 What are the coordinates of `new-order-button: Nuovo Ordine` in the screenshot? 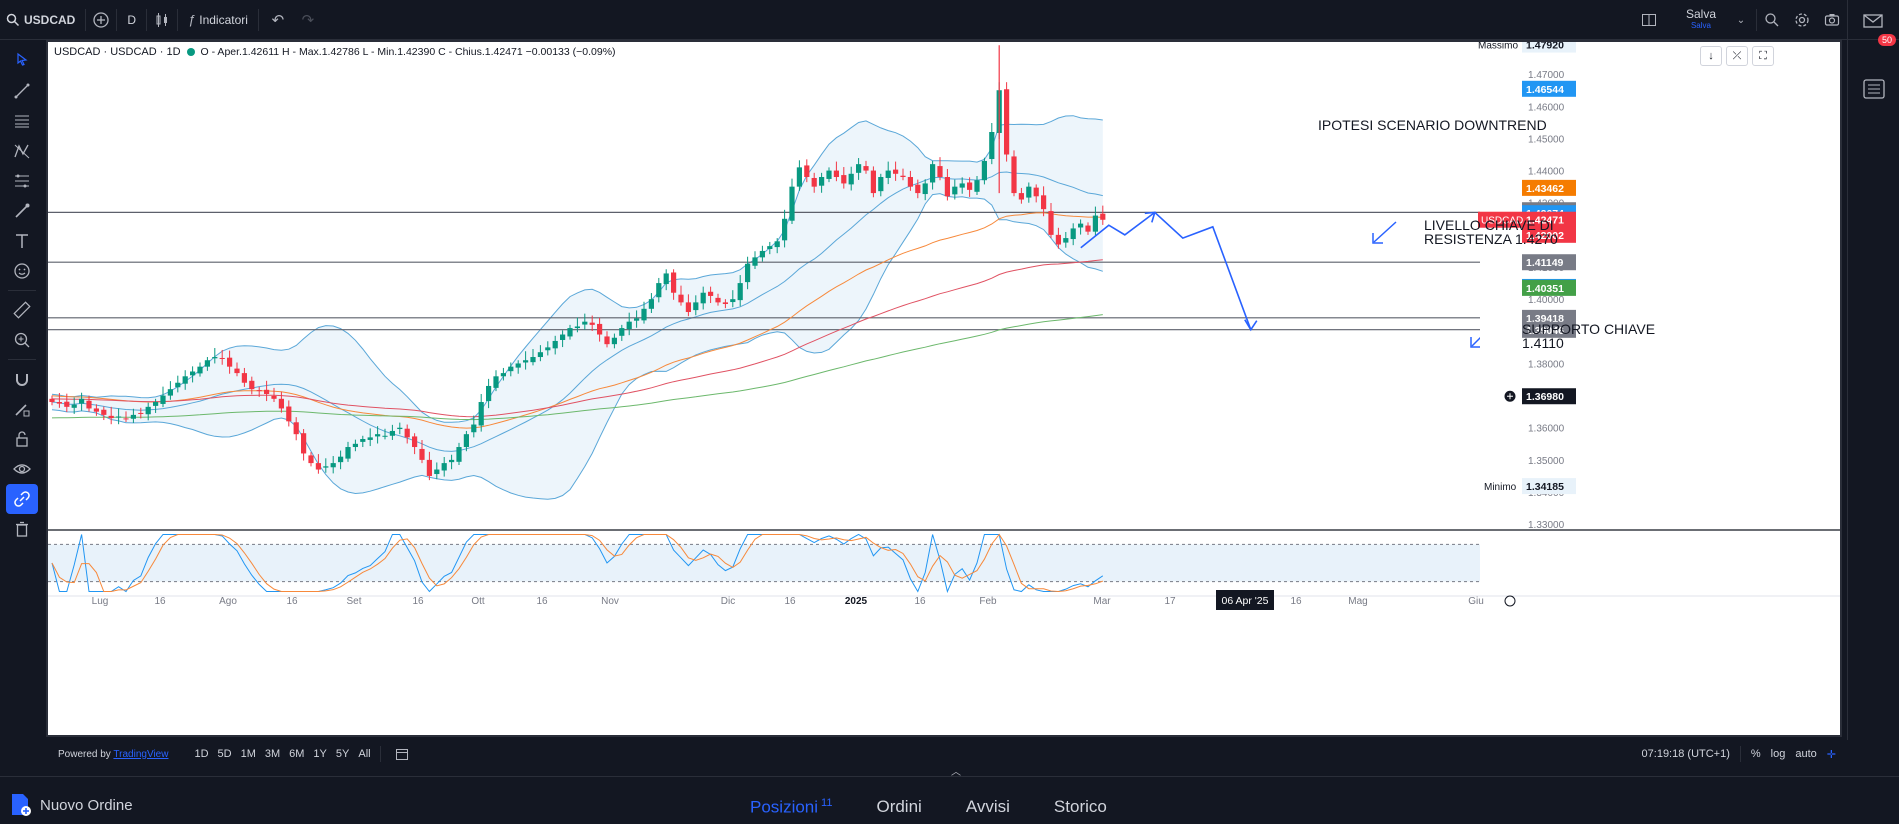 It's located at (71, 805).